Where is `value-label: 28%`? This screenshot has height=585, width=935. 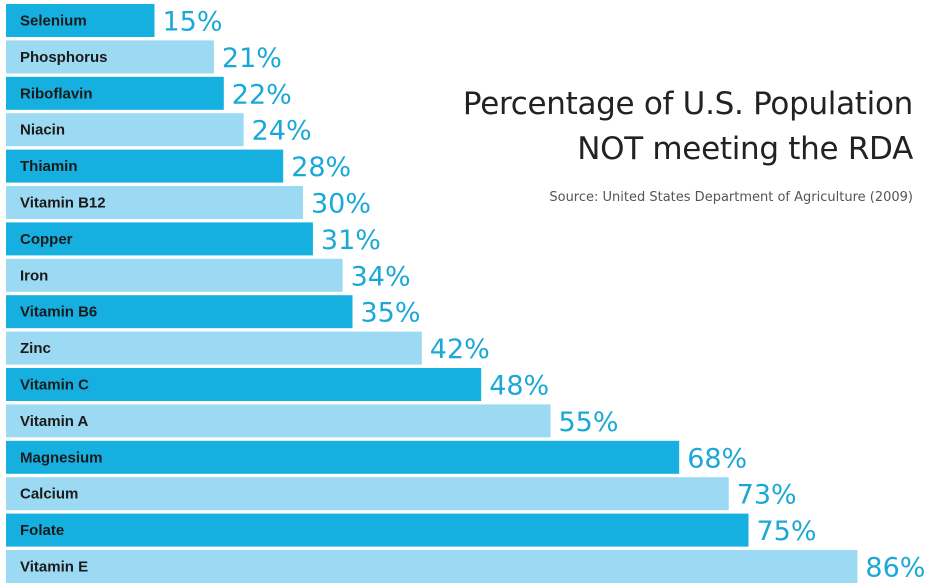 value-label: 28% is located at coordinates (321, 167).